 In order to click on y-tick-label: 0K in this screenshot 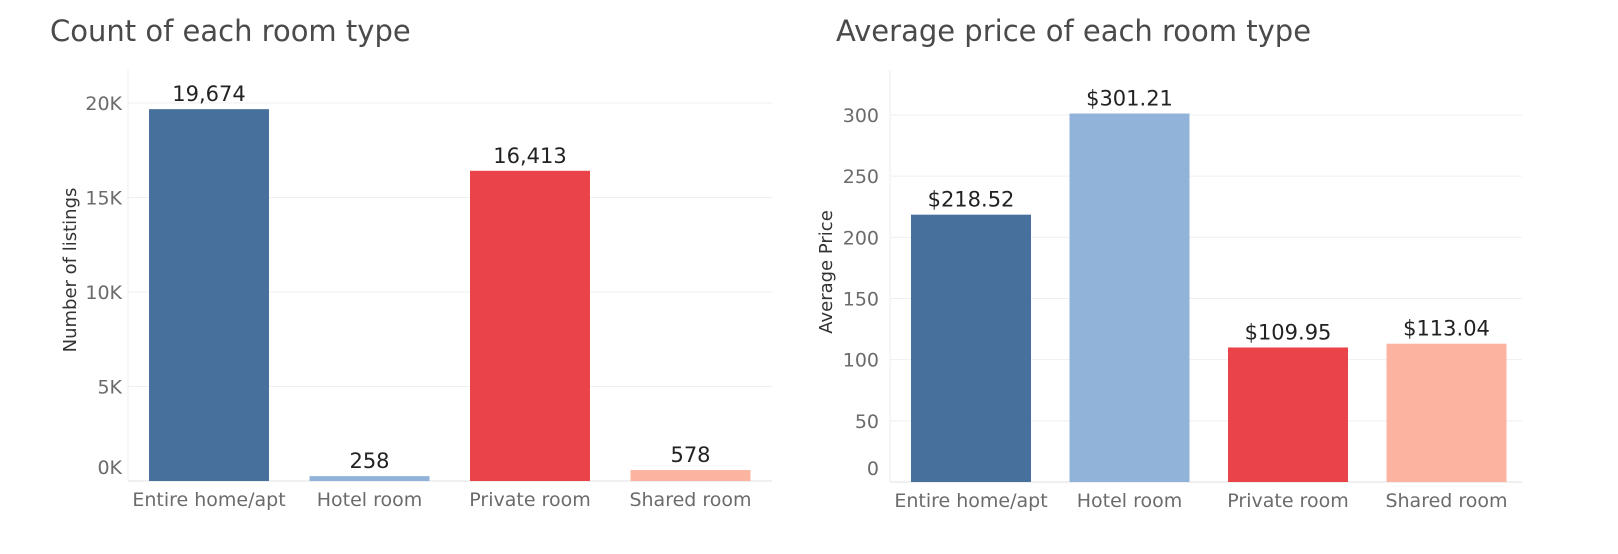, I will do `click(109, 468)`.